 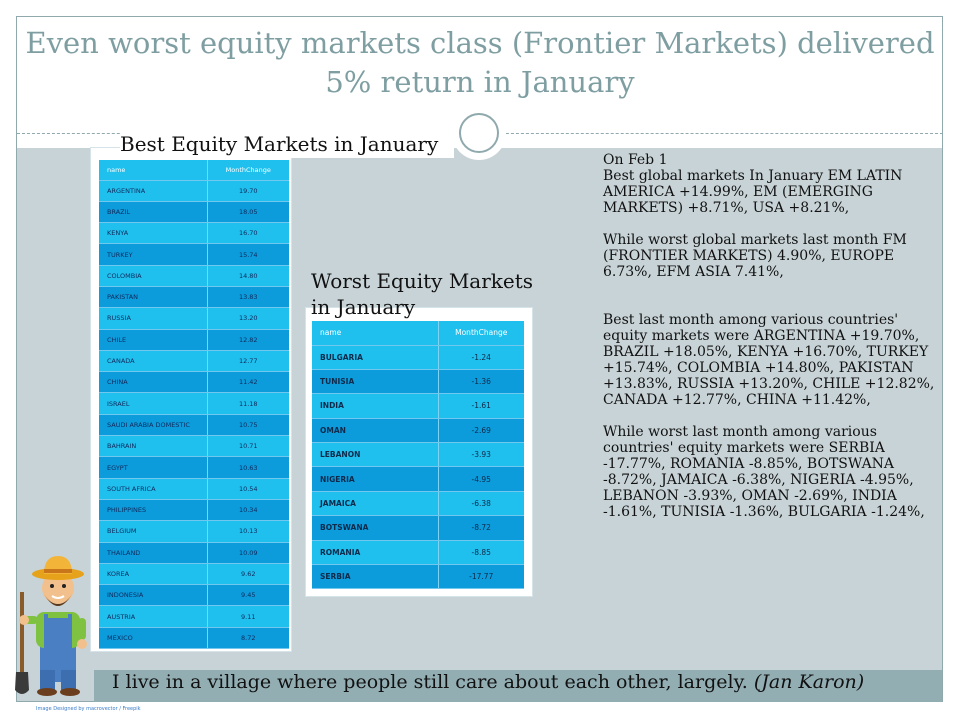 I want to click on worst-row-value: -2.69, so click(x=480, y=431).